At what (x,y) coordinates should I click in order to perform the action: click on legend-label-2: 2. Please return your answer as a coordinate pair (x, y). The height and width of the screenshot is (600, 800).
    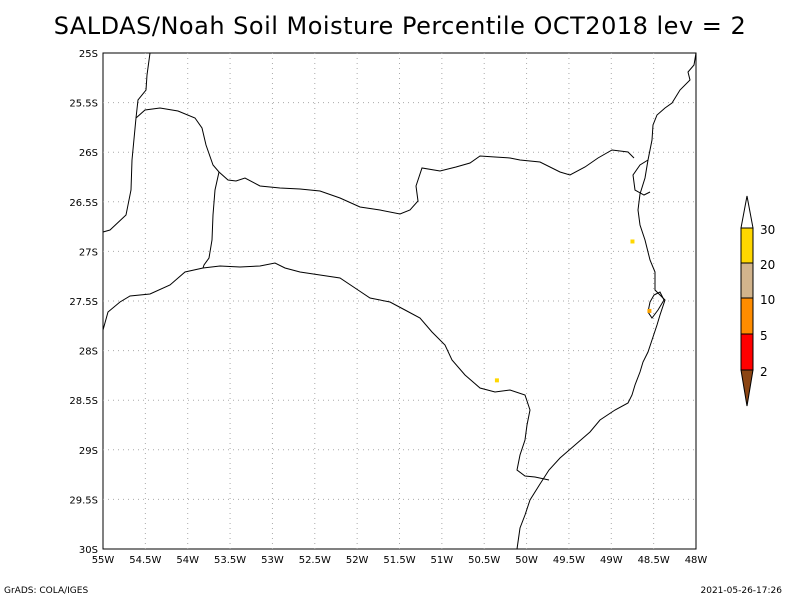
    Looking at the image, I should click on (764, 372).